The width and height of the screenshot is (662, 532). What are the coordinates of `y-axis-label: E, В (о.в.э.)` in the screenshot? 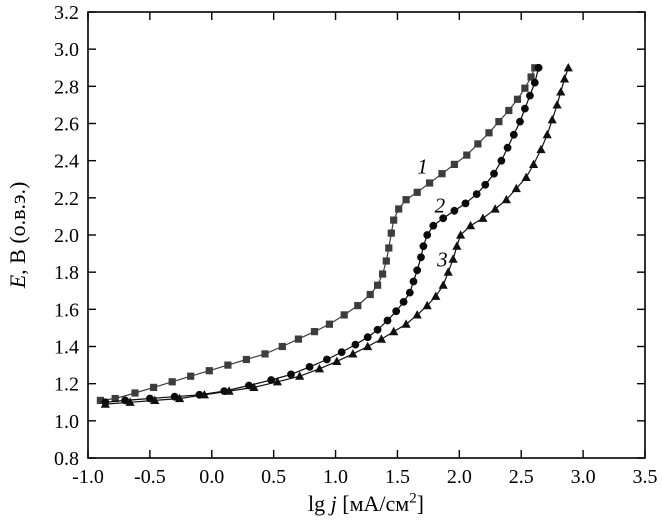 It's located at (18, 235).